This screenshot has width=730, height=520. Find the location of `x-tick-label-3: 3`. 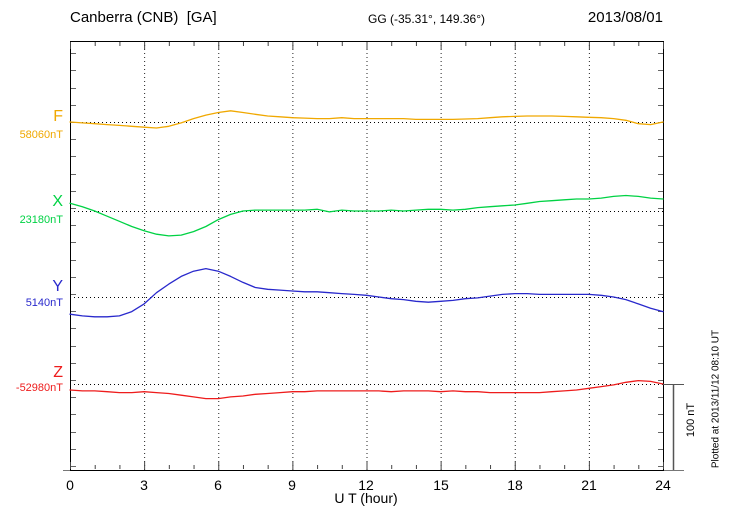

x-tick-label-3: 3 is located at coordinates (144, 485).